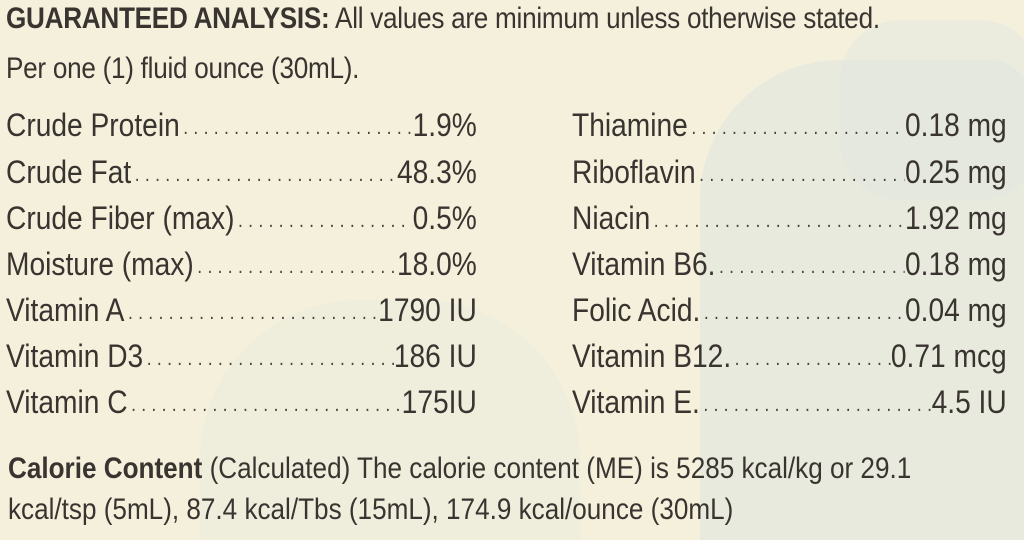 The height and width of the screenshot is (540, 1024). Describe the element at coordinates (652, 356) in the screenshot. I see `nutrient-name: Vitamin B12.` at that location.